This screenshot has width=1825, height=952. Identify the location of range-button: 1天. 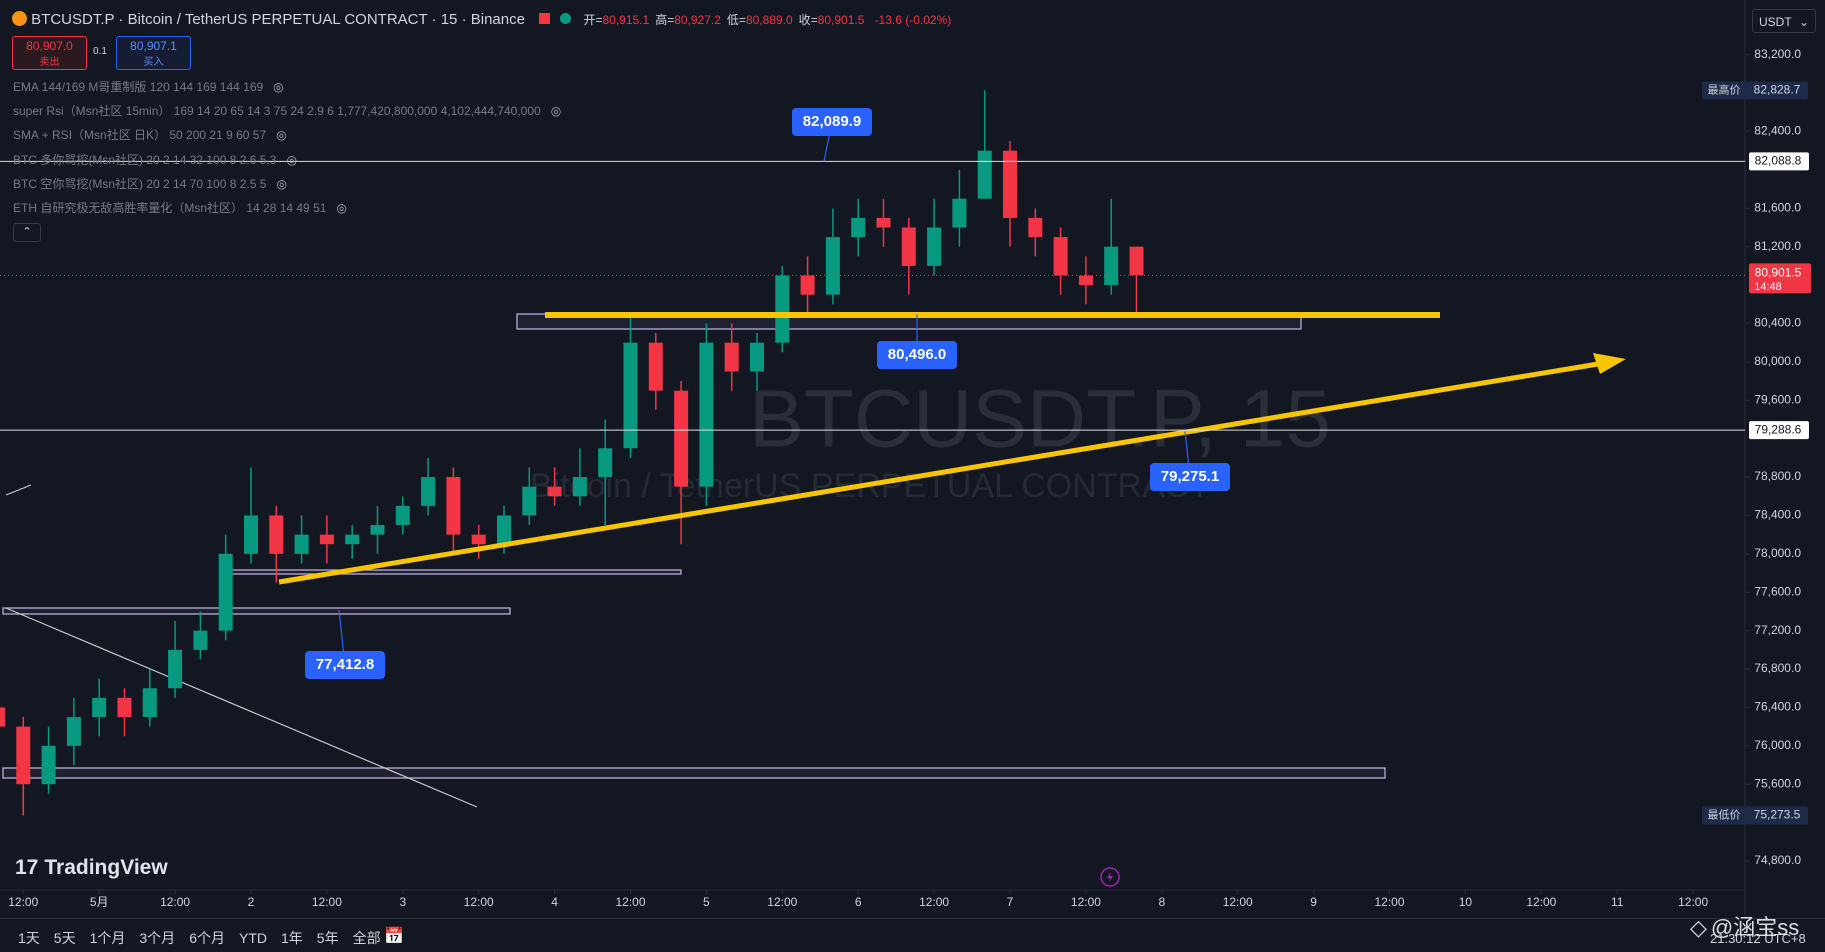
(29, 938).